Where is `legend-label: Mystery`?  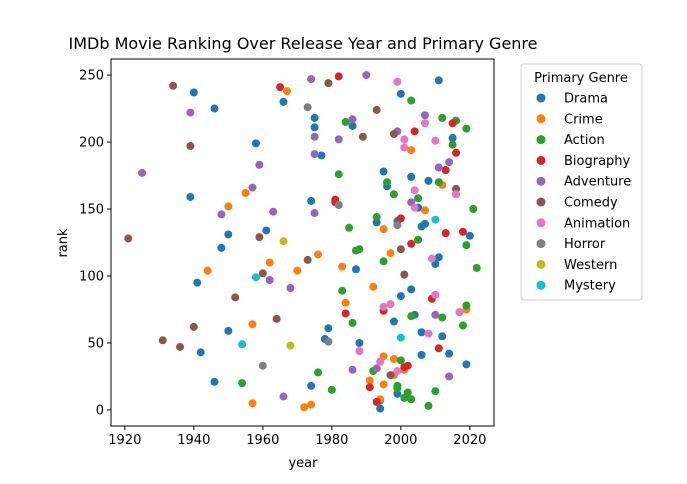
legend-label: Mystery is located at coordinates (590, 286).